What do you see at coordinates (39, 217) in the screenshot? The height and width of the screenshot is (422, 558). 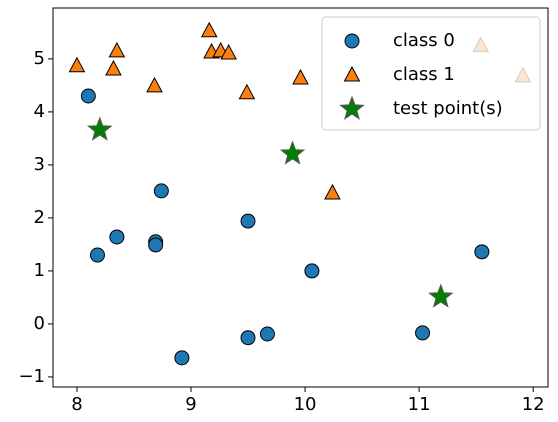 I see `y-tick-label: 2` at bounding box center [39, 217].